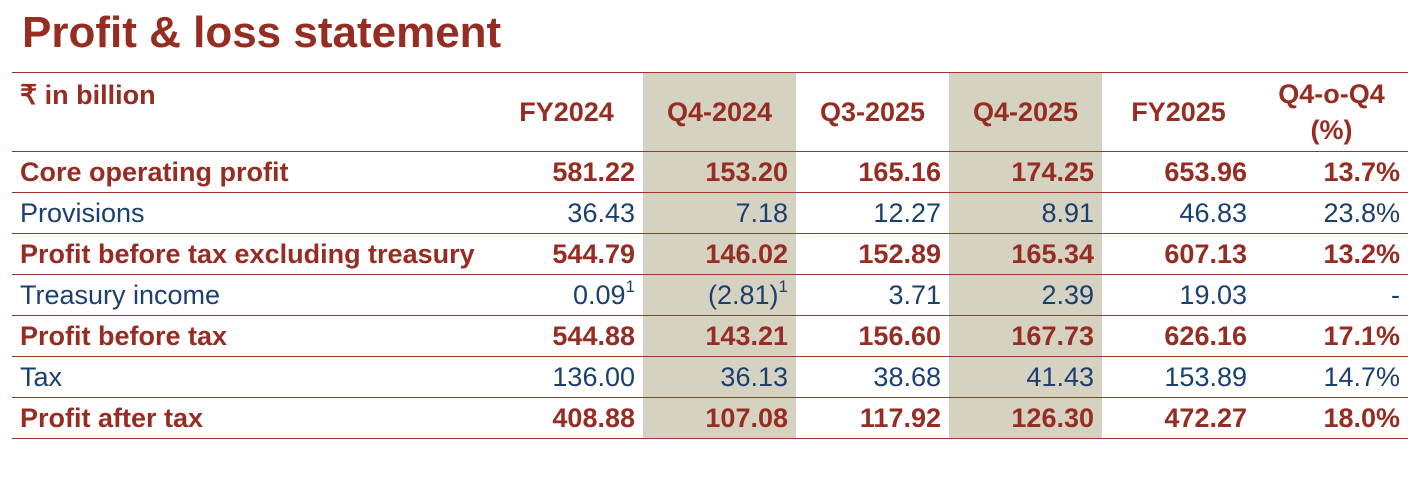 The width and height of the screenshot is (1416, 484). What do you see at coordinates (719, 418) in the screenshot?
I see `value-cell: 107.08` at bounding box center [719, 418].